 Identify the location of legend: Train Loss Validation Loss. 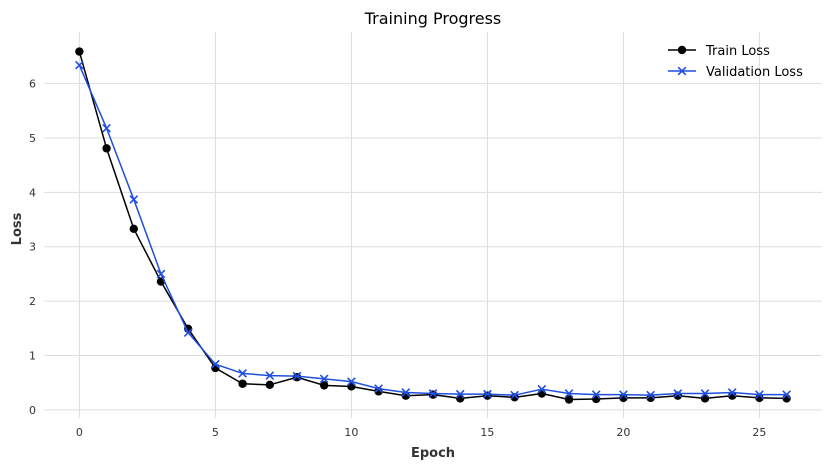
(735, 62).